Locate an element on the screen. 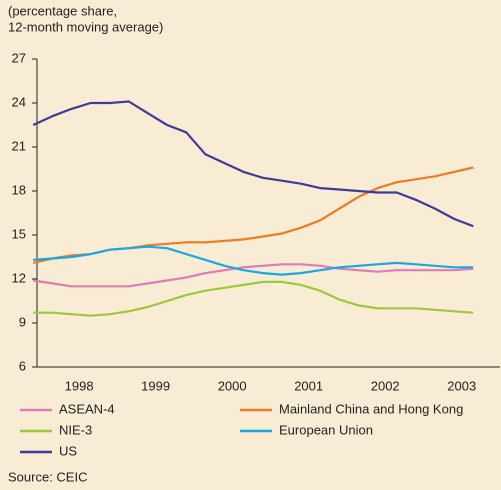  y-tick-label: 9 is located at coordinates (22, 321).